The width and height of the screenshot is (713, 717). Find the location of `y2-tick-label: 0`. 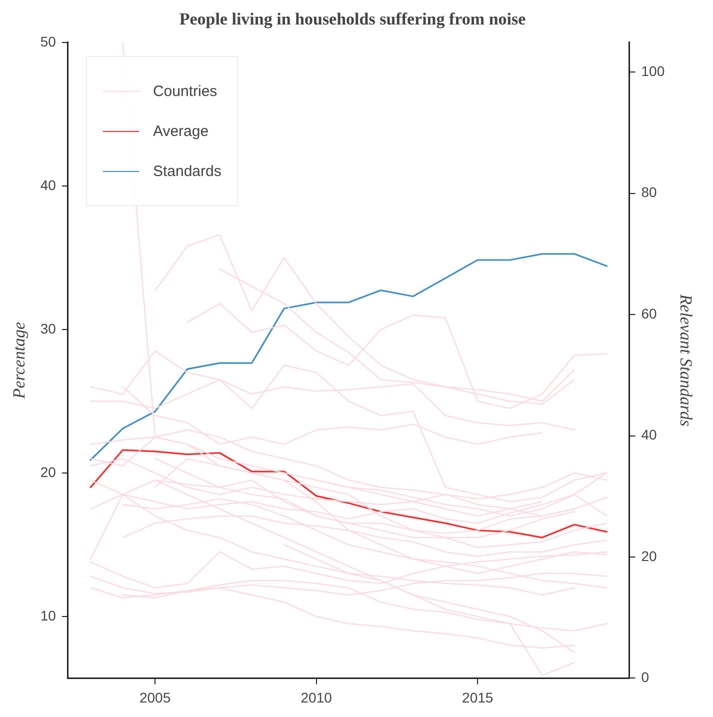

y2-tick-label: 0 is located at coordinates (645, 677).